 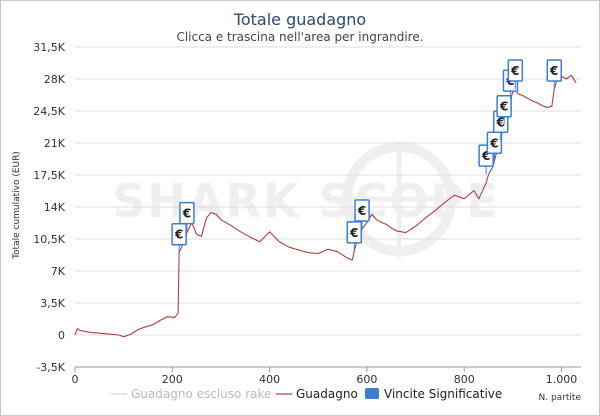 What do you see at coordinates (49, 175) in the screenshot?
I see `y-tick-label: 17,5K` at bounding box center [49, 175].